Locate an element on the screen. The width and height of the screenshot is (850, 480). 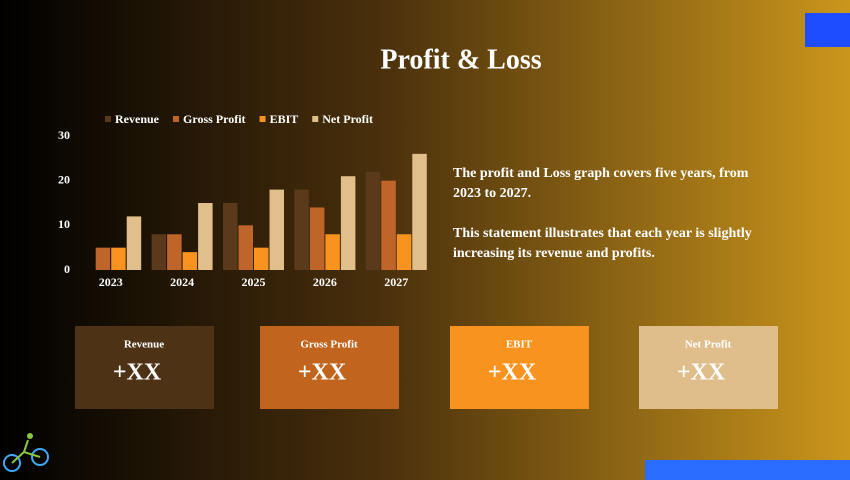
x-tick-label: 2023 is located at coordinates (111, 282).